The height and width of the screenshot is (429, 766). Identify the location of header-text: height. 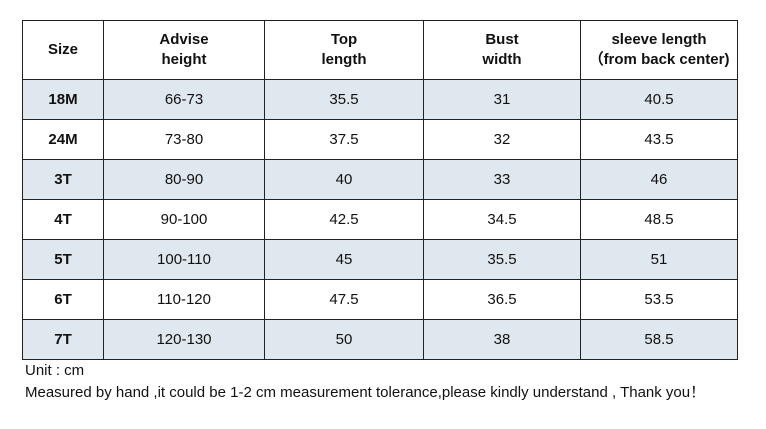
(184, 59).